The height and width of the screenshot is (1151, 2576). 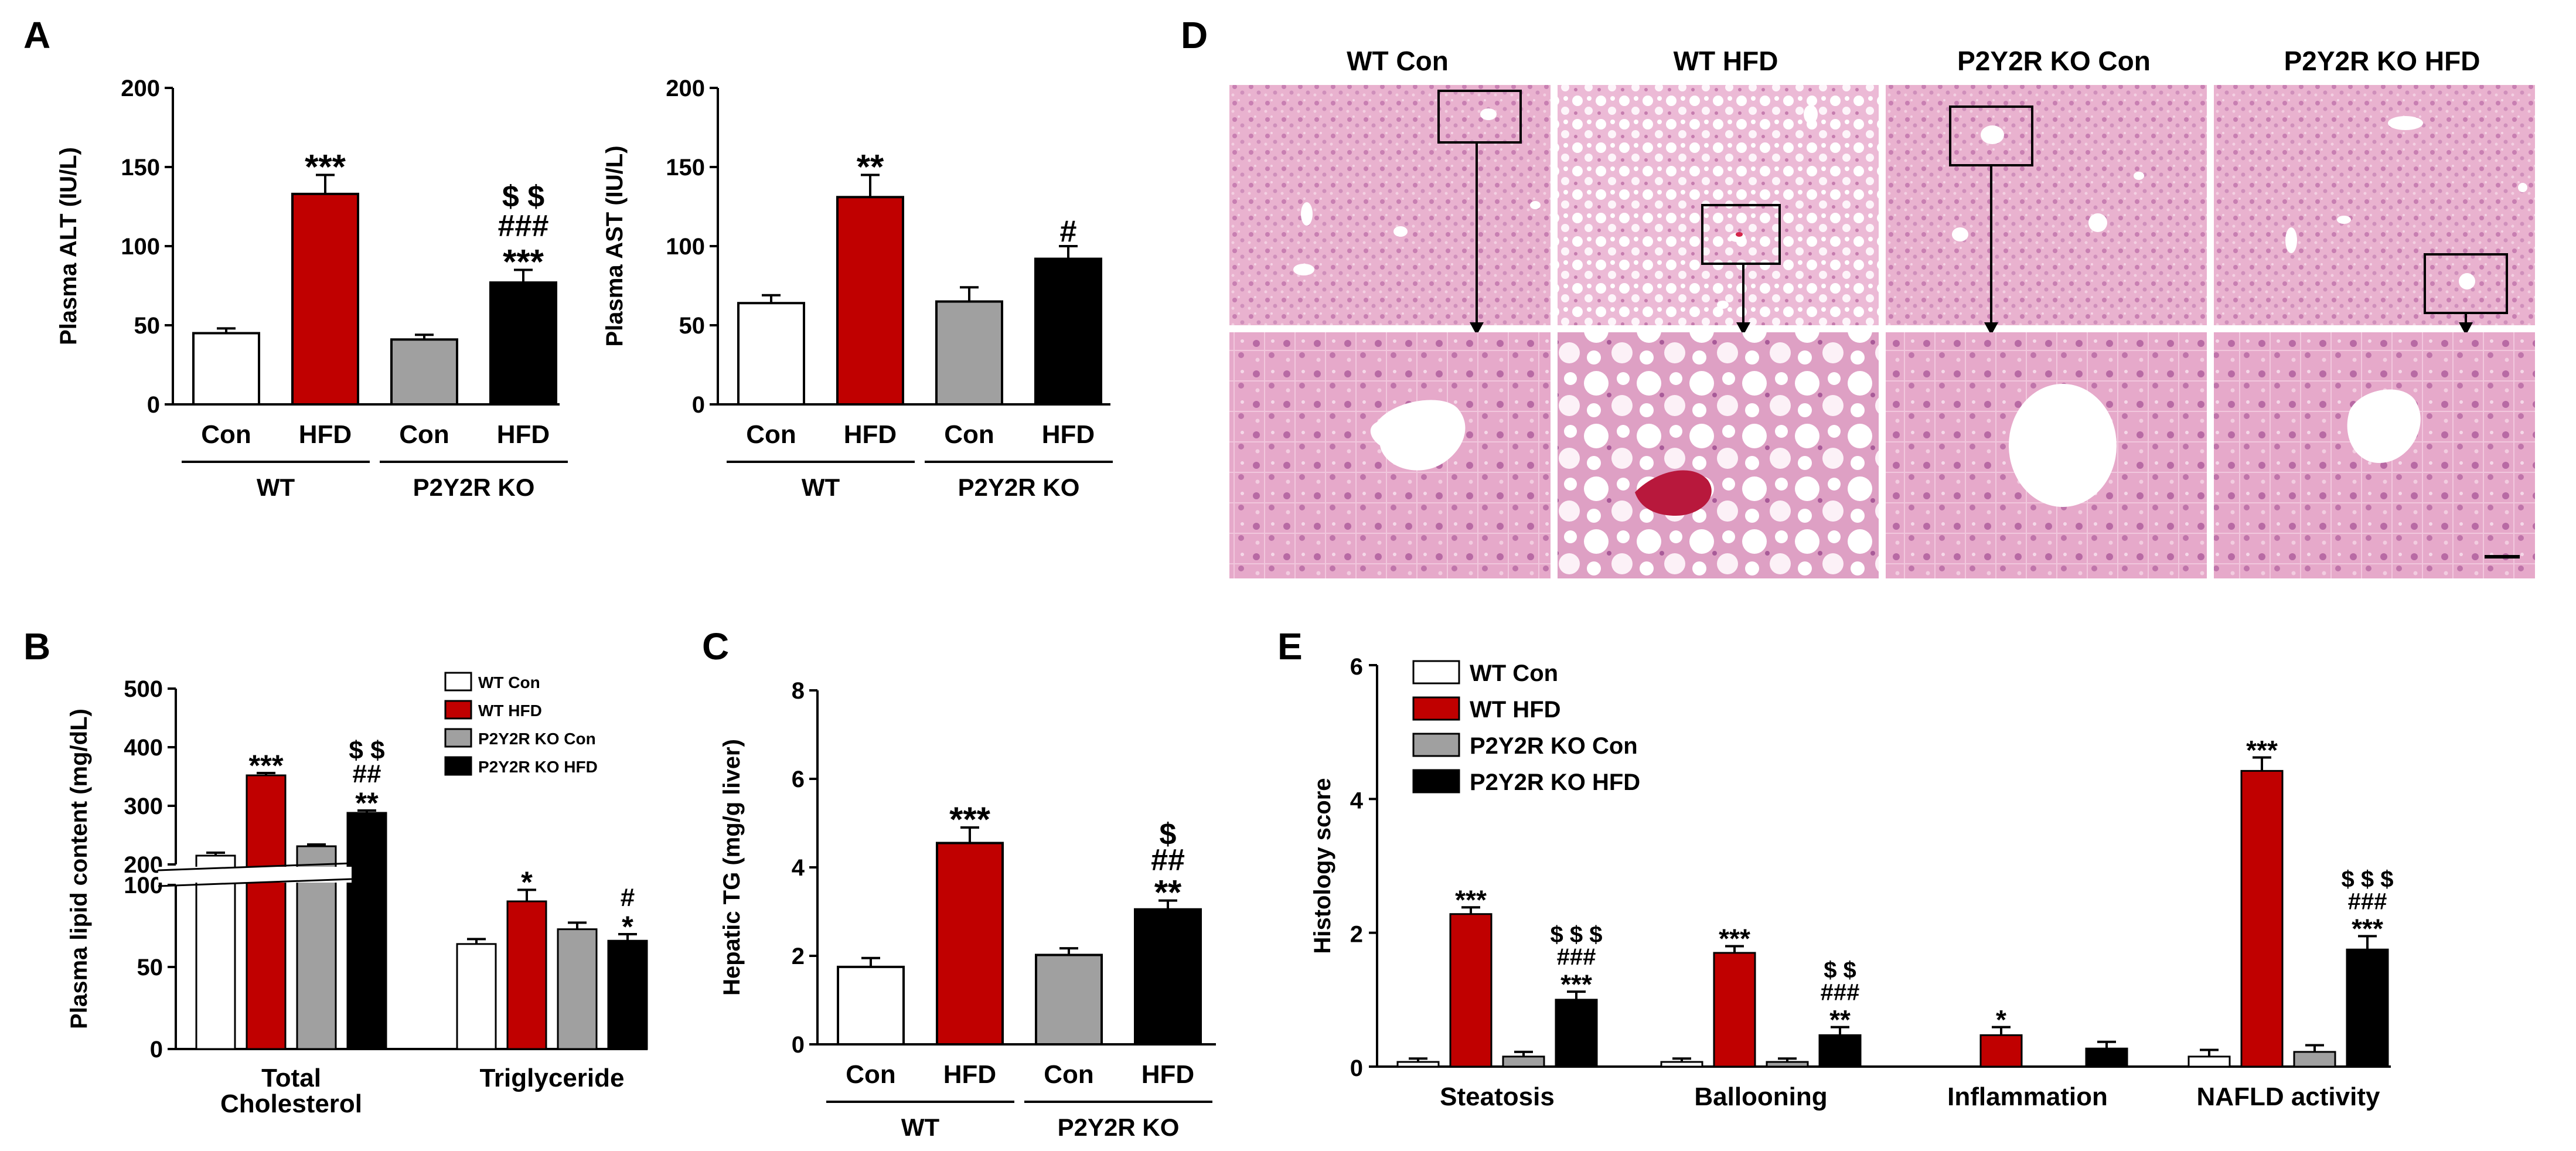 What do you see at coordinates (36, 646) in the screenshot?
I see `panel-letter-b: B` at bounding box center [36, 646].